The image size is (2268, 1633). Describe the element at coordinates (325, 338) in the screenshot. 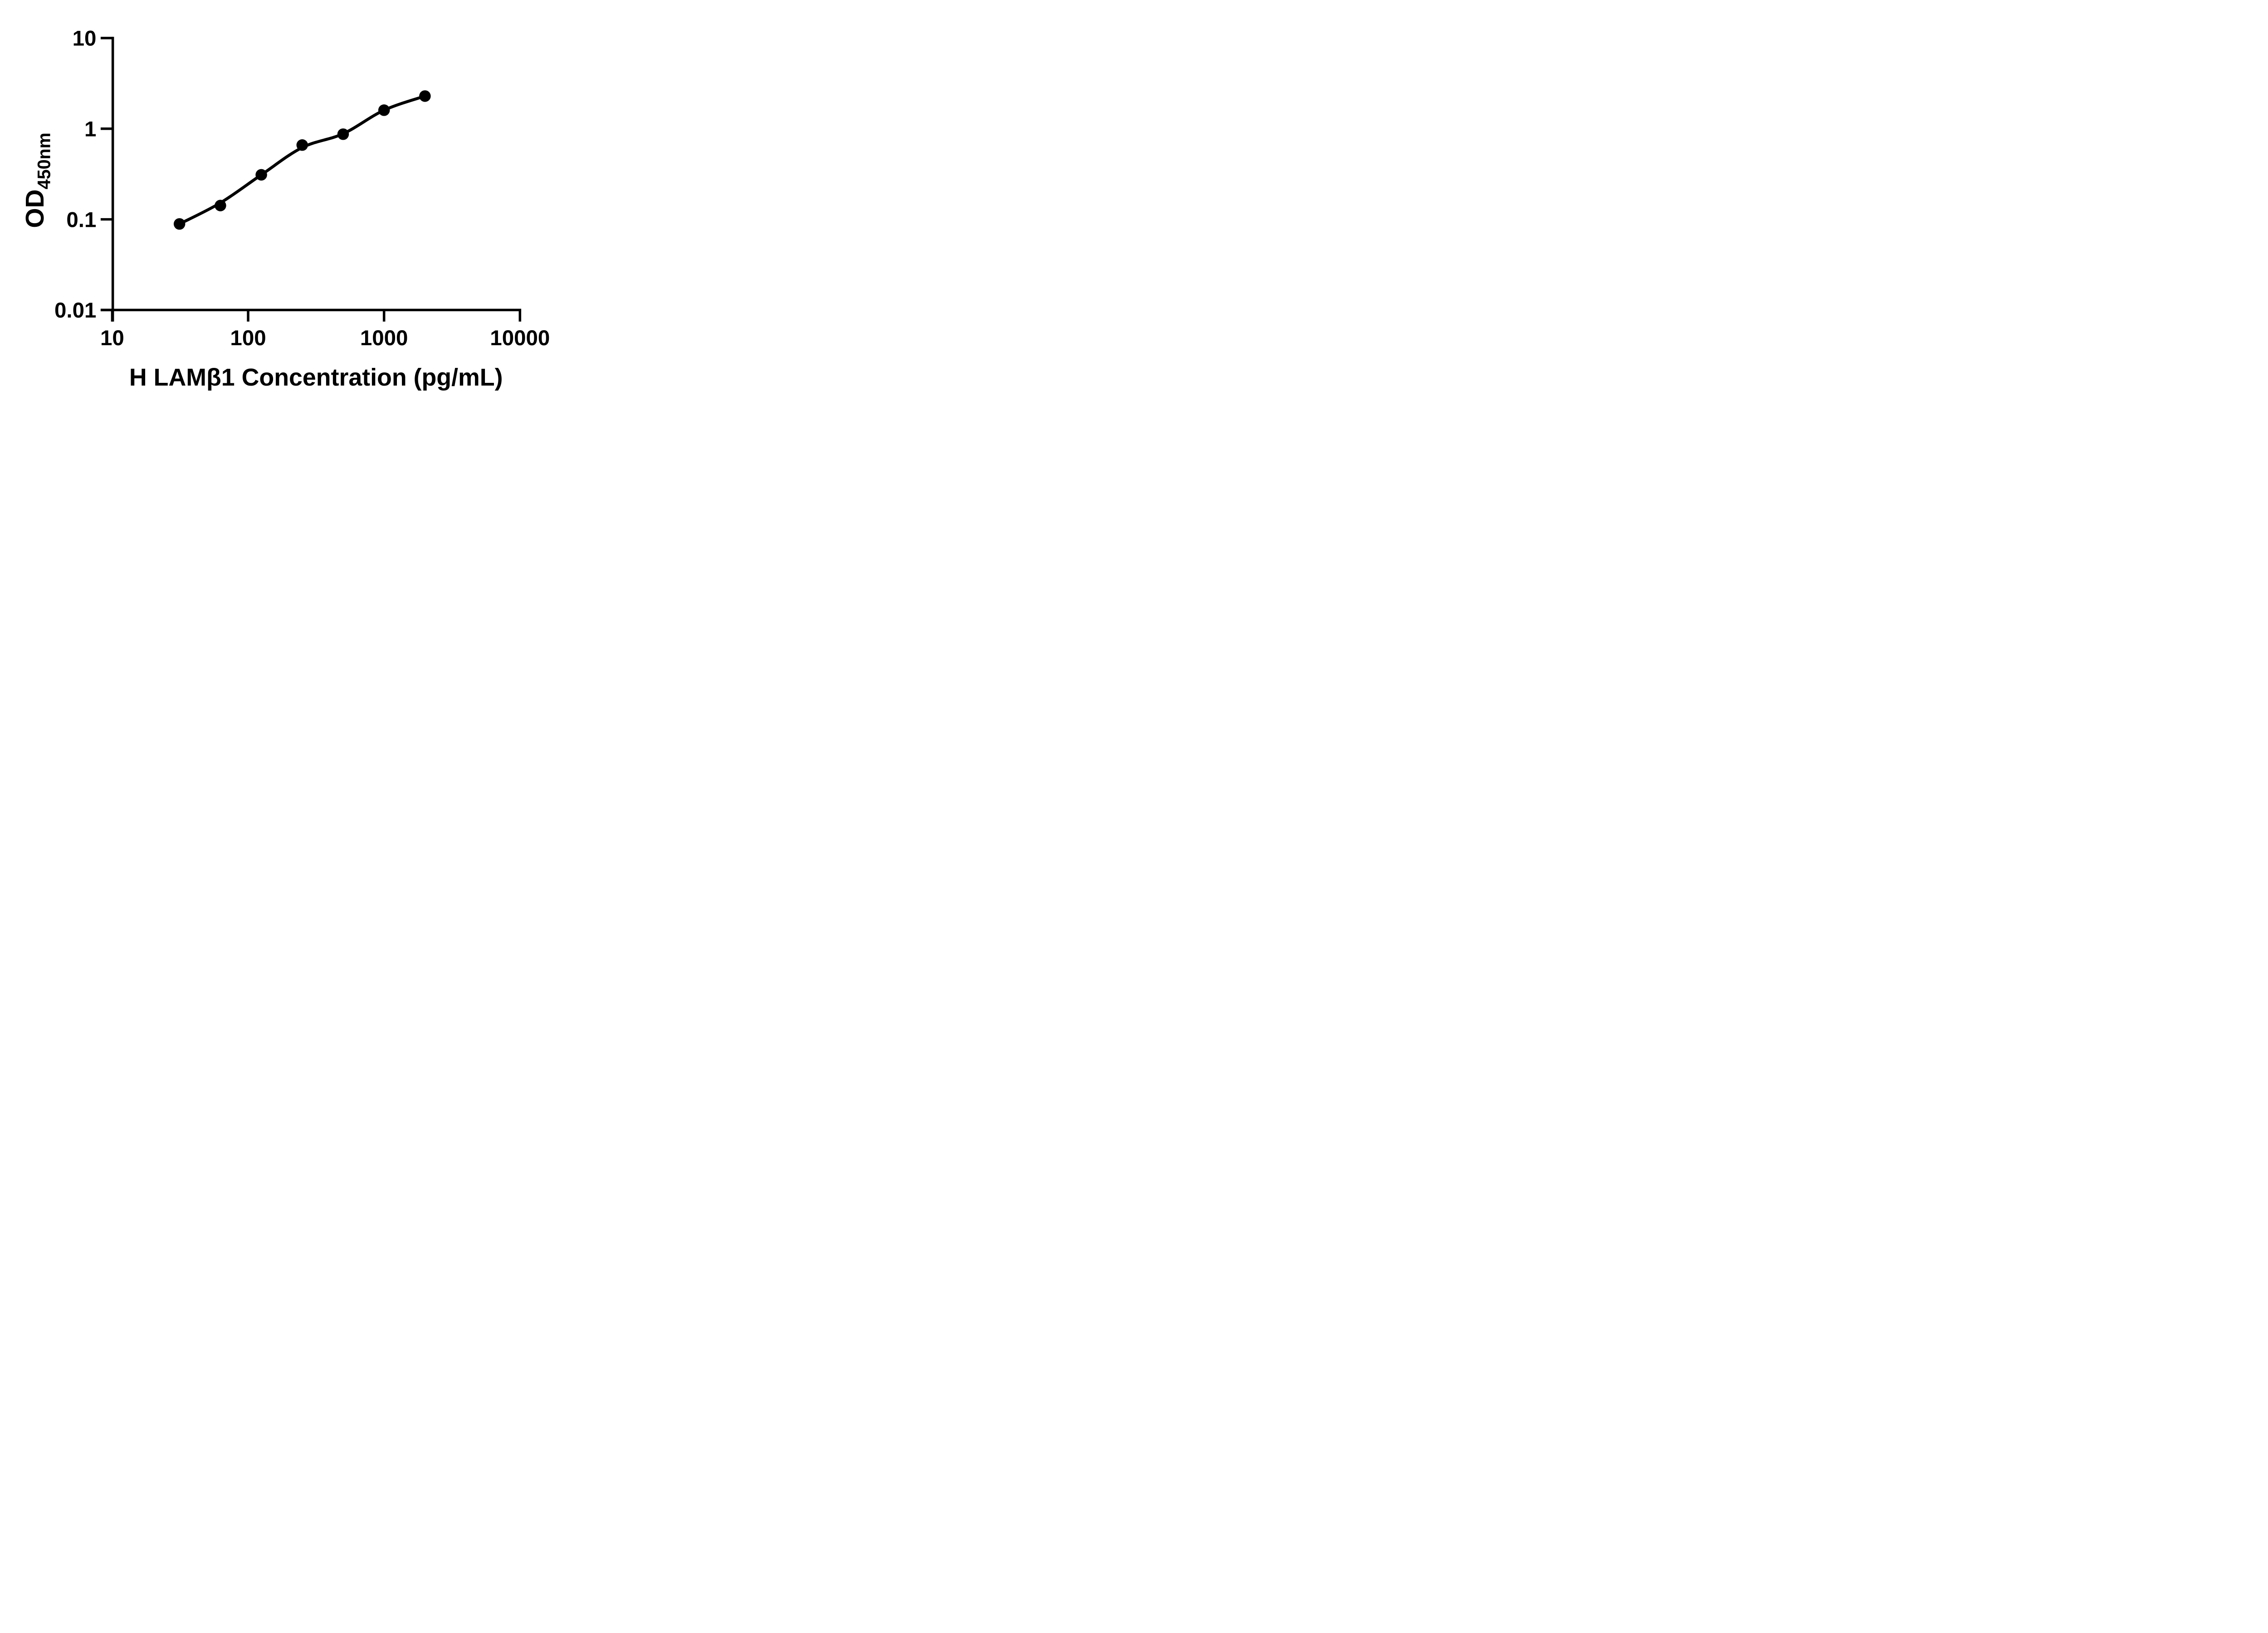

I see `x-tick-labels: 10 100 1000 10000` at that location.